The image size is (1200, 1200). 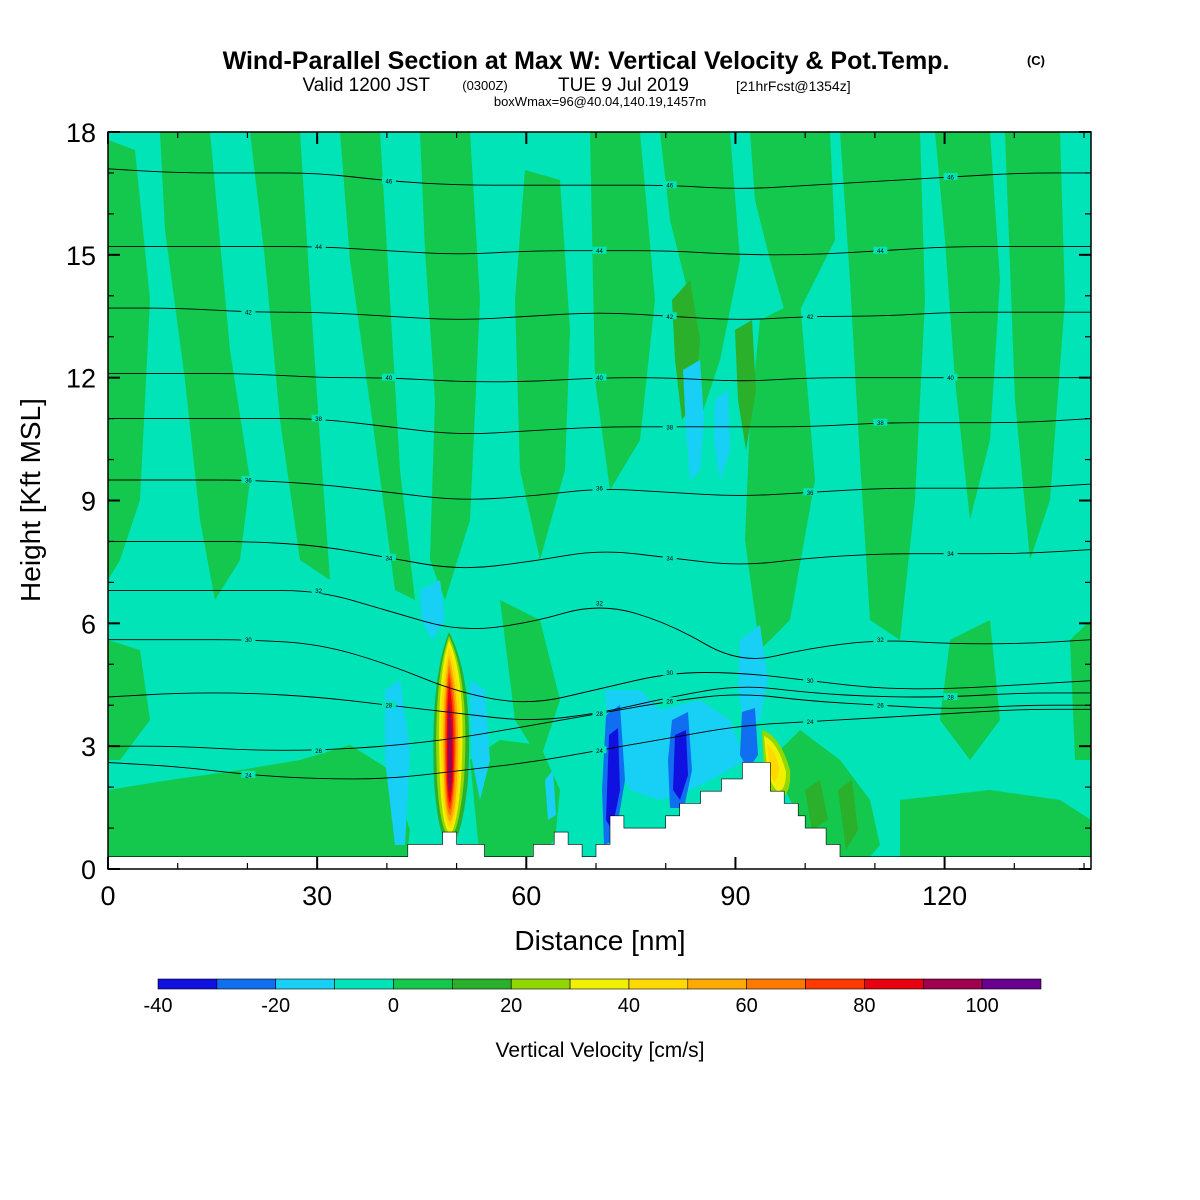 I want to click on forecast-info: [21hrFcst@1354z], so click(x=793, y=86).